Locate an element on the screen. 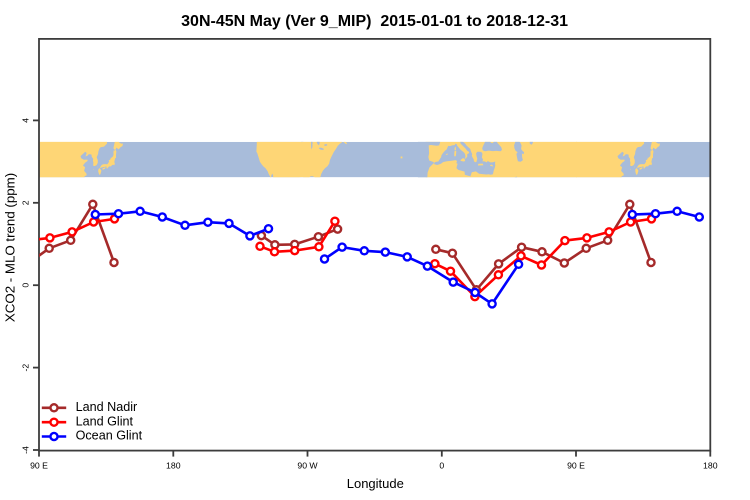 Image resolution: width=750 pixels, height=500 pixels. svg-text: Ocean Glint is located at coordinates (109, 436).